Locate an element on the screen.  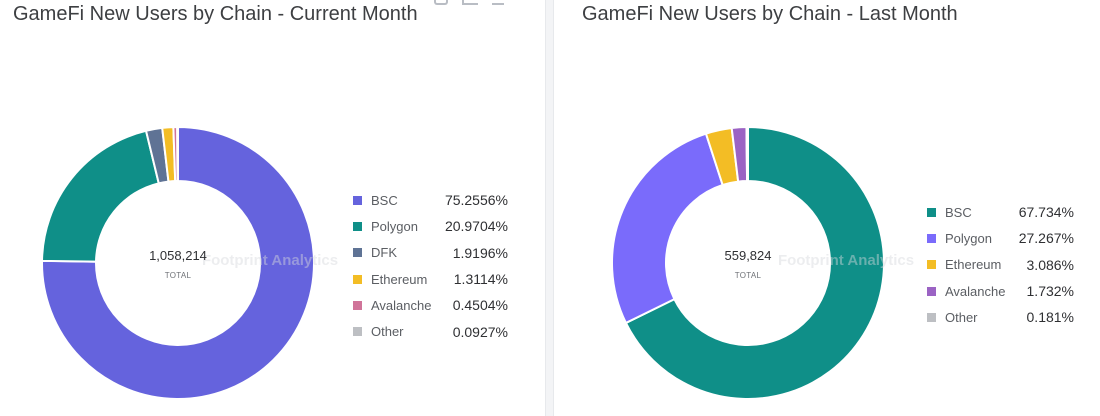
legend-item-polygon: Polygon 20.9704% is located at coordinates (430, 226).